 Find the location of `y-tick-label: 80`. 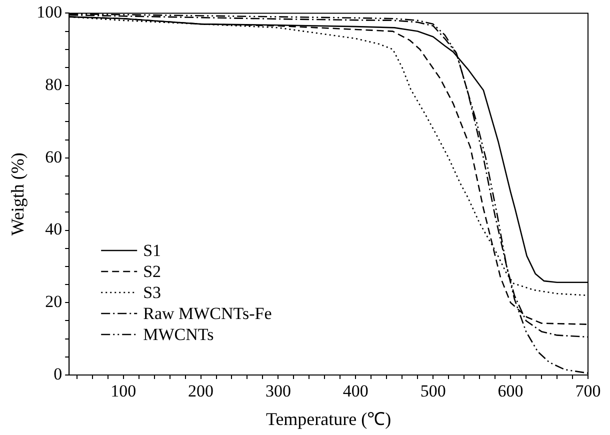

y-tick-label: 80 is located at coordinates (53, 84).